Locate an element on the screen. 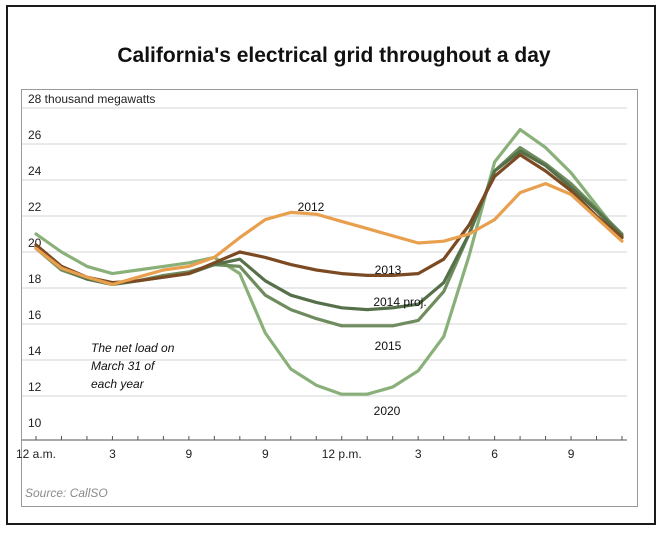  series-label-0: 2020 is located at coordinates (387, 411).